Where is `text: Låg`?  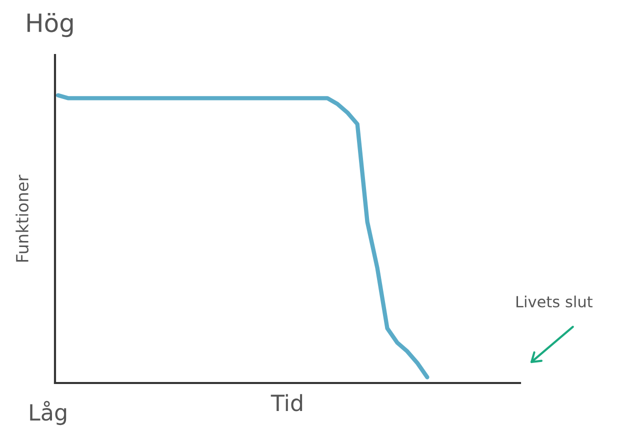 text: Låg is located at coordinates (48, 413).